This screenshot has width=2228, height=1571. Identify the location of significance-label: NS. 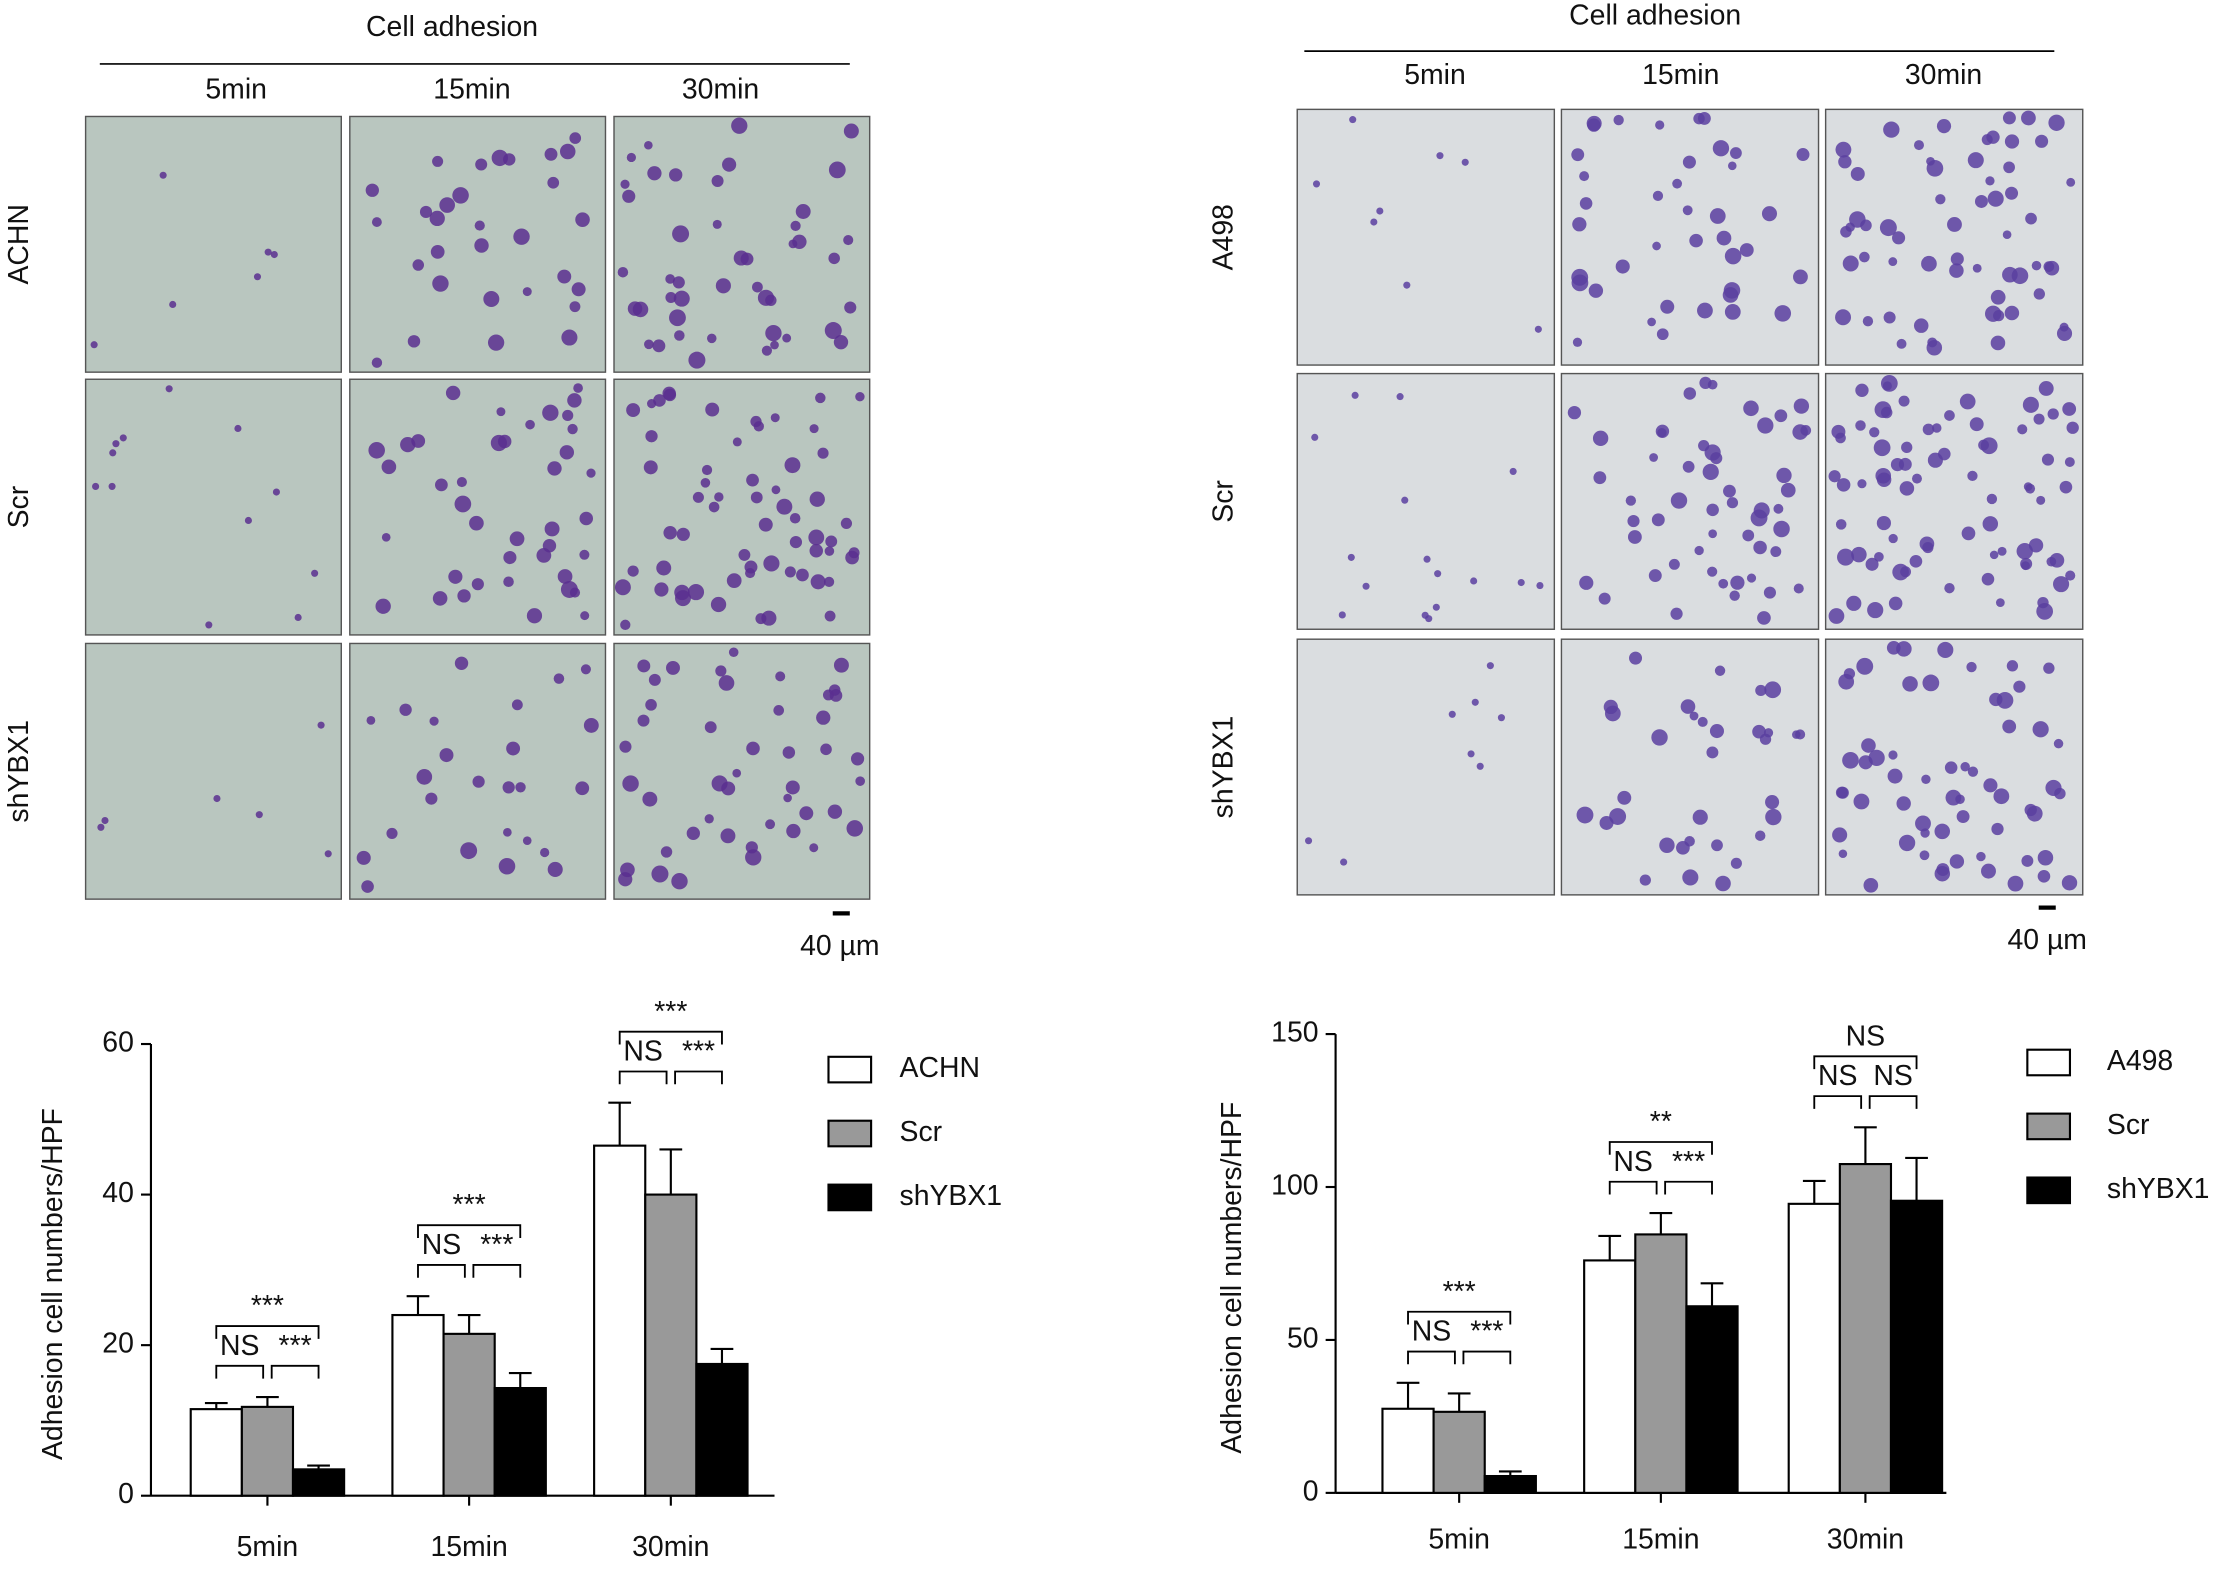
(441, 1245).